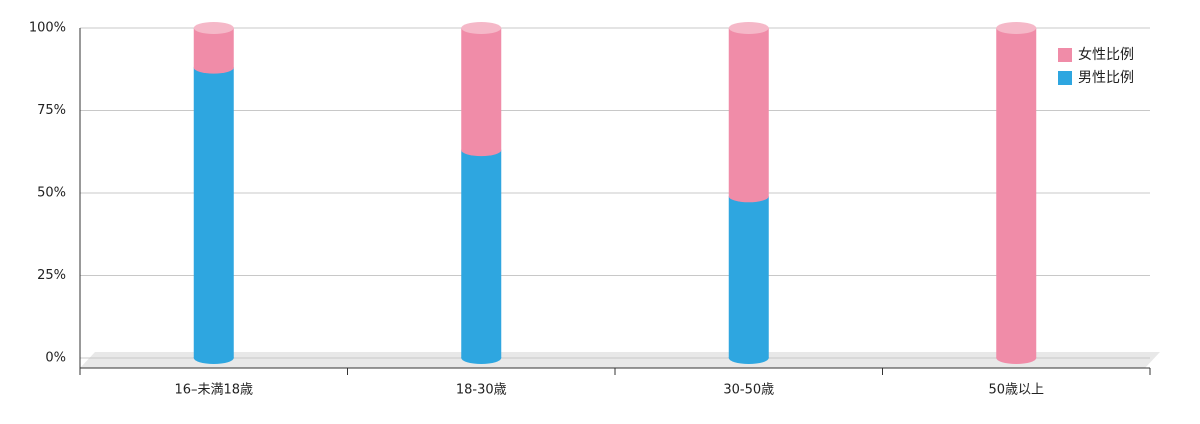  What do you see at coordinates (51, 193) in the screenshot?
I see `y-tick-label: 50%` at bounding box center [51, 193].